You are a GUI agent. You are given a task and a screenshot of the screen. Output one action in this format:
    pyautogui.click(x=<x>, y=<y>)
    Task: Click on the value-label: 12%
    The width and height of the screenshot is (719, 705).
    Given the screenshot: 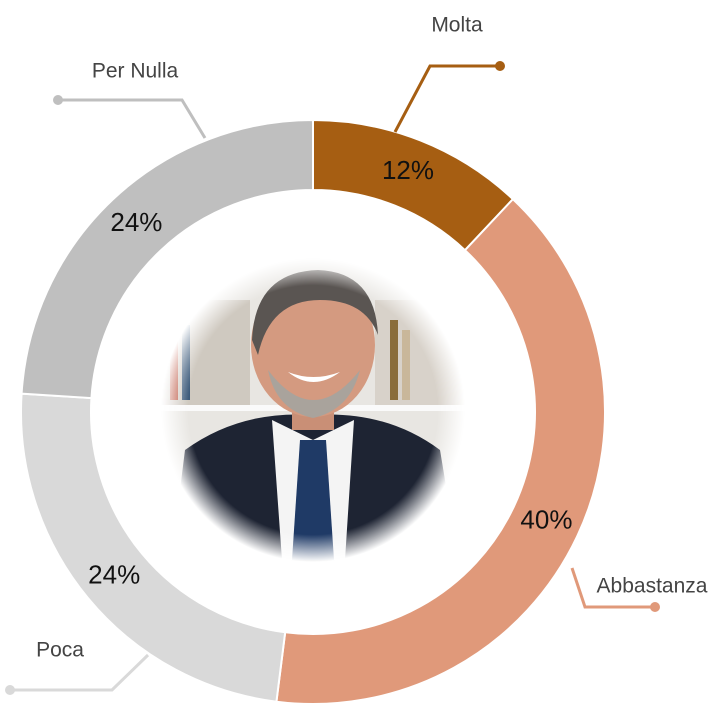 What is the action you would take?
    pyautogui.click(x=408, y=170)
    